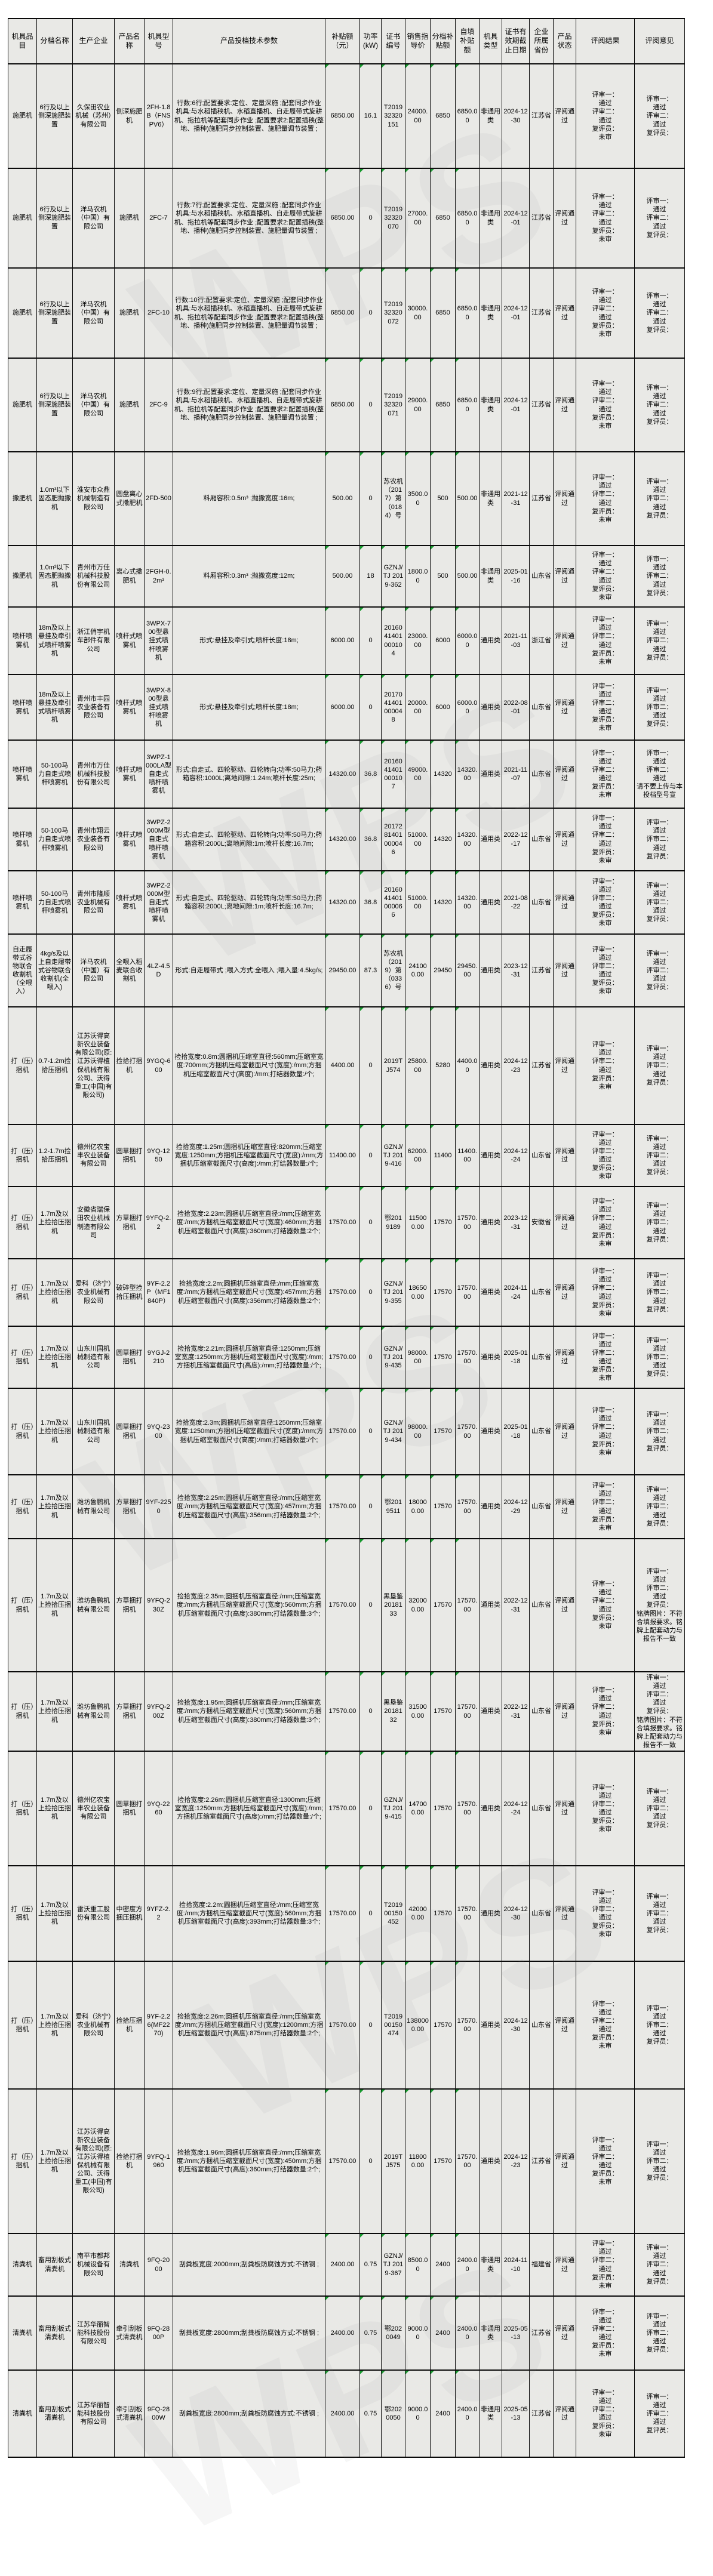 The image size is (713, 2576). I want to click on table-cell-r6-c13: 非通用类, so click(490, 576).